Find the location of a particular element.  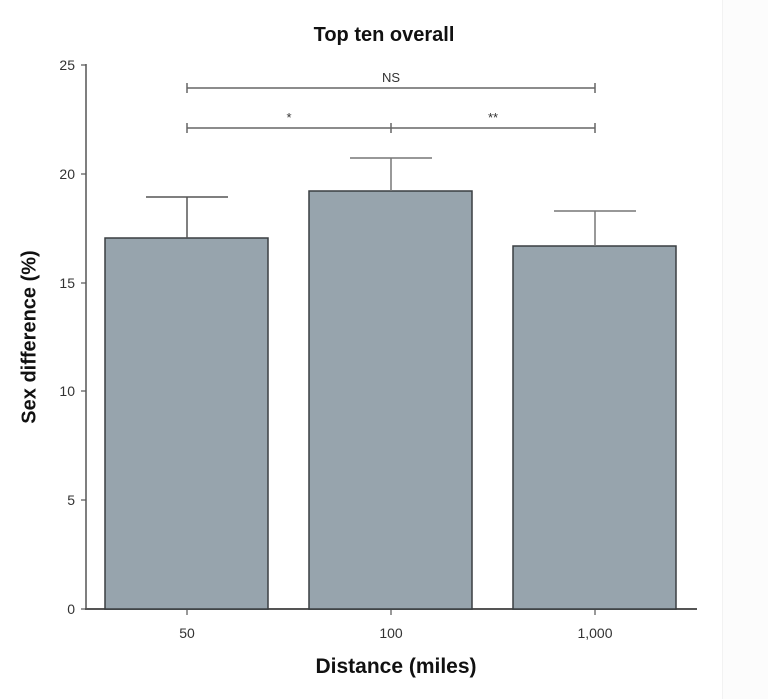

significance-bracket-pairwise is located at coordinates (391, 128).